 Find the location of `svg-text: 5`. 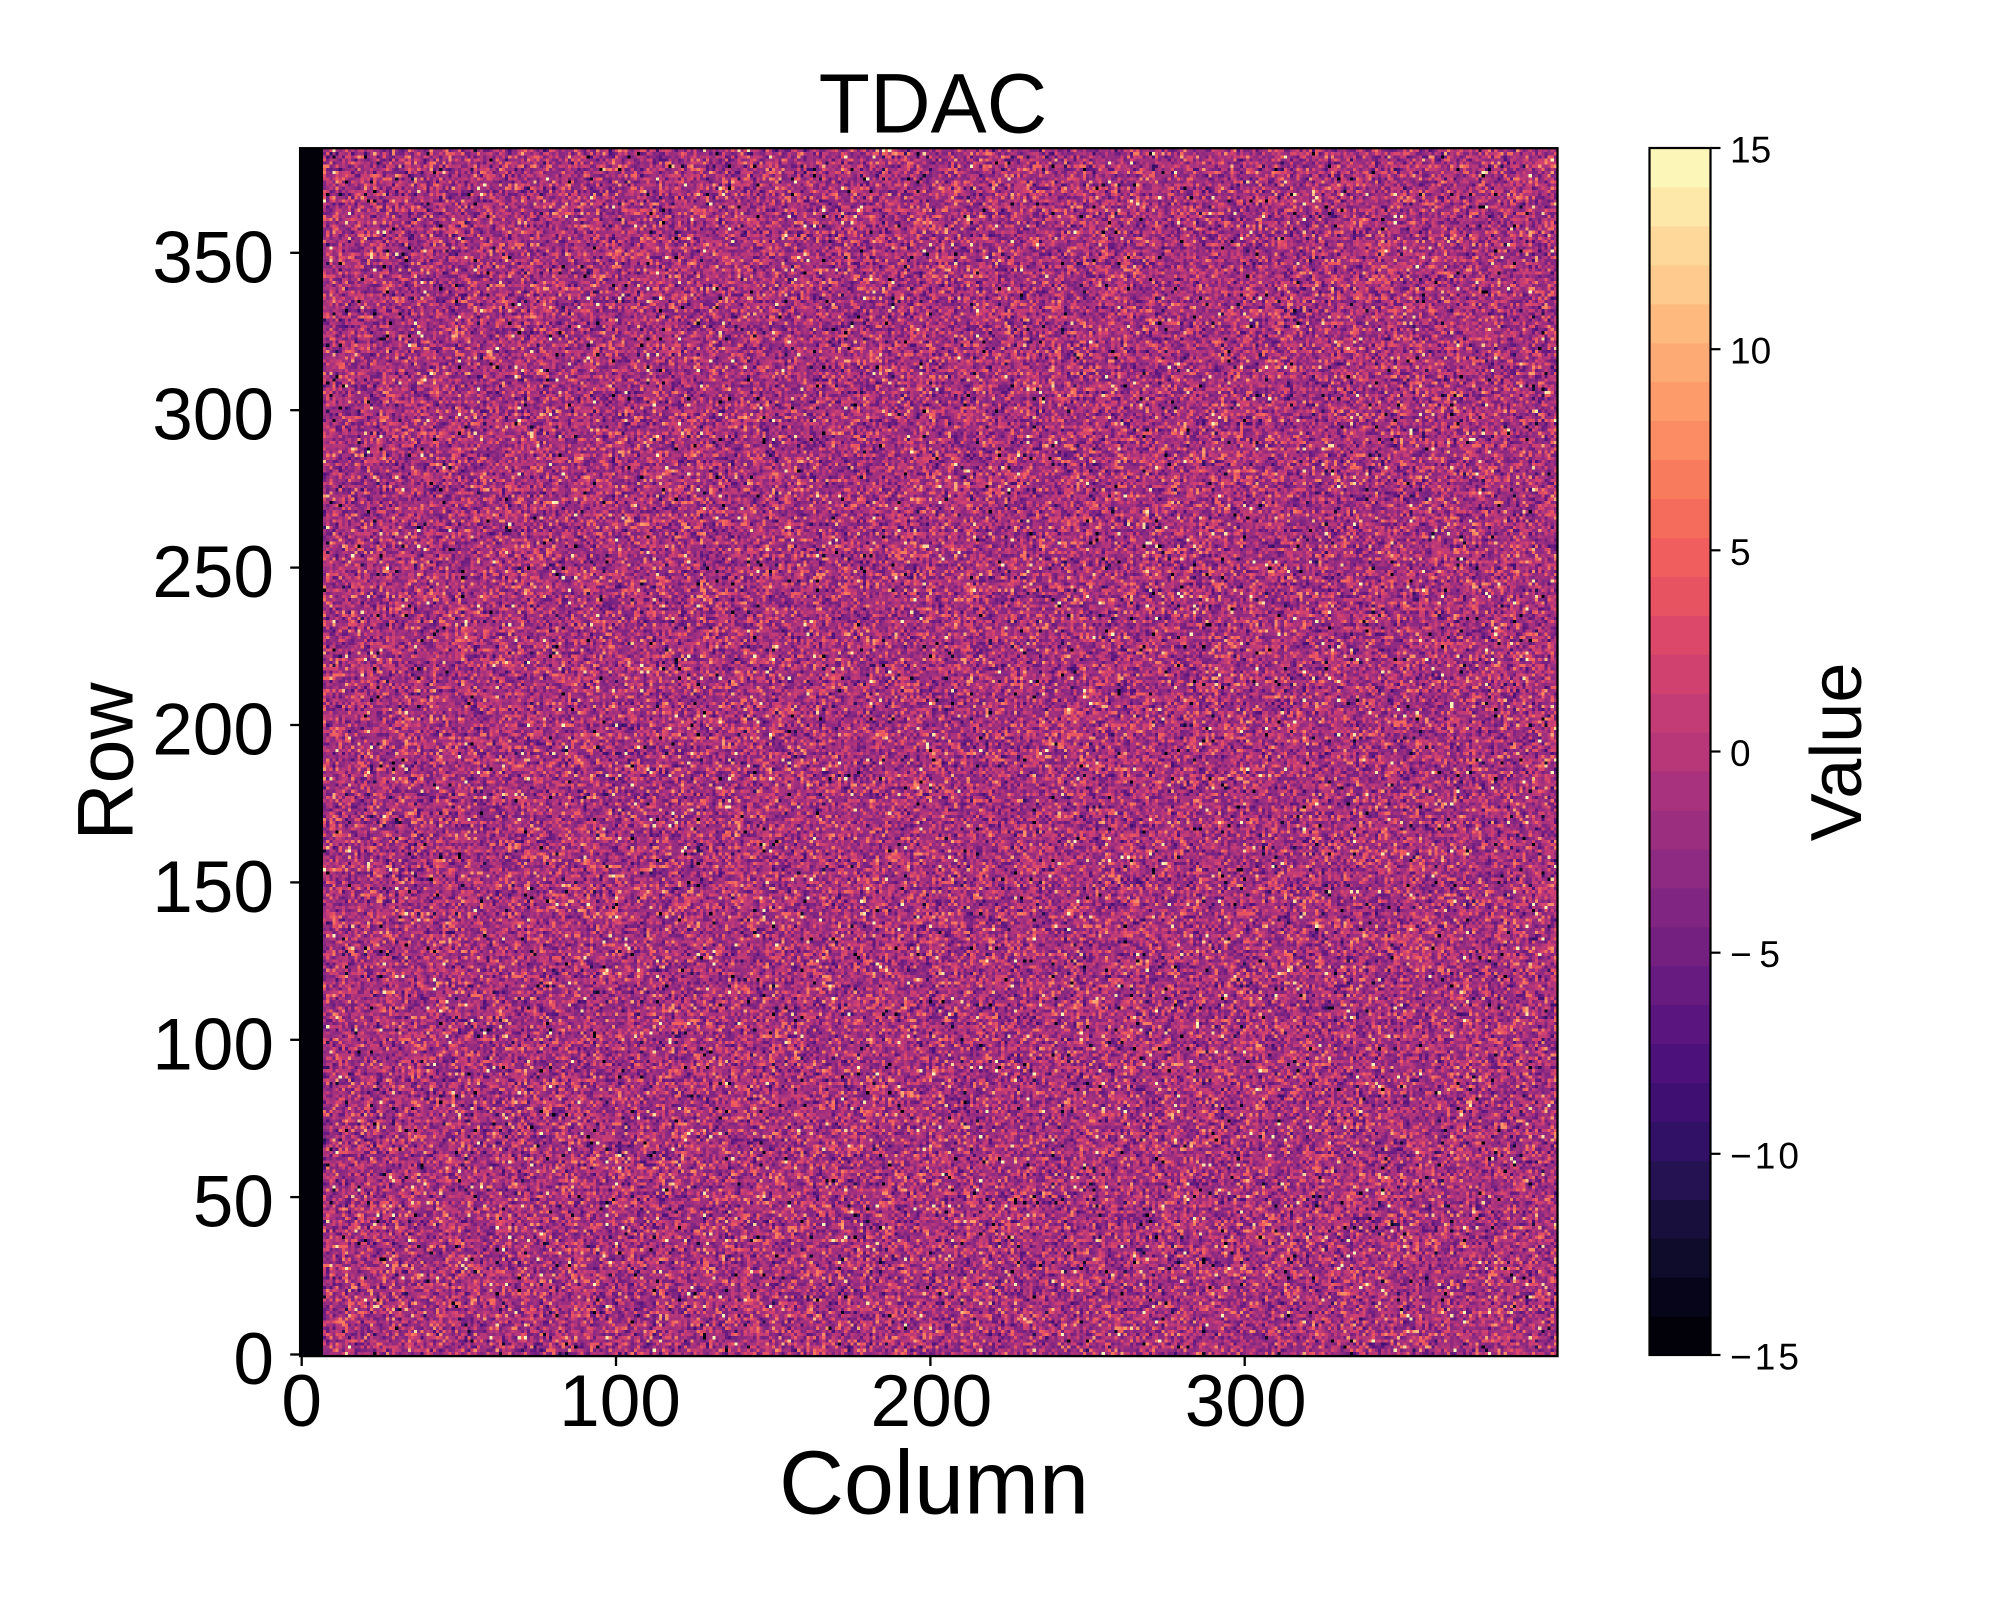

svg-text: 5 is located at coordinates (1740, 552).